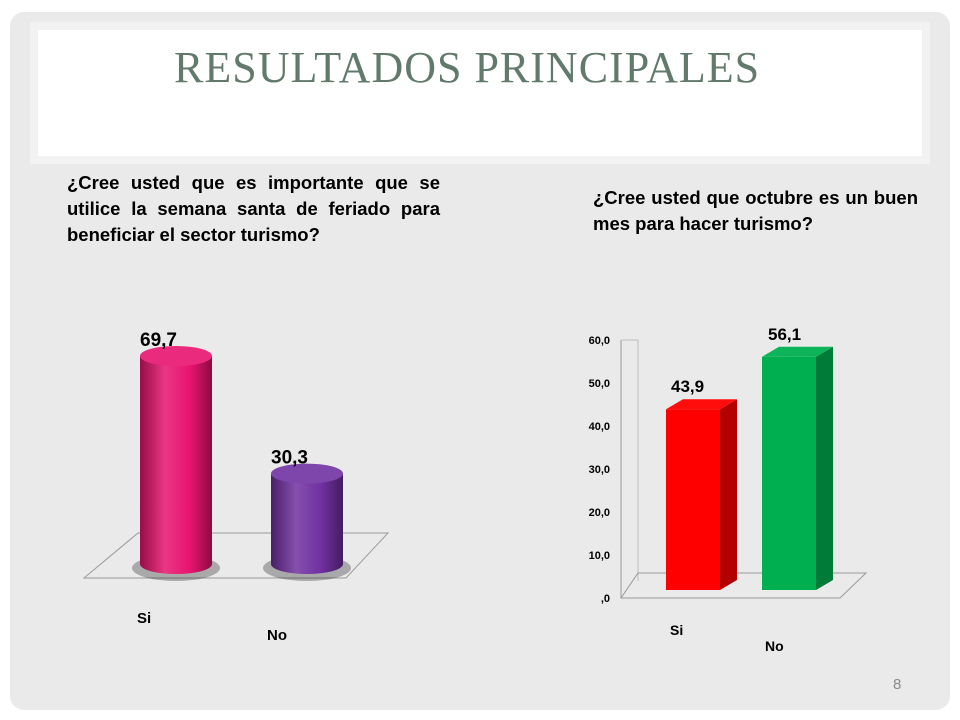  What do you see at coordinates (676, 630) in the screenshot?
I see `chart2-category-label: Si` at bounding box center [676, 630].